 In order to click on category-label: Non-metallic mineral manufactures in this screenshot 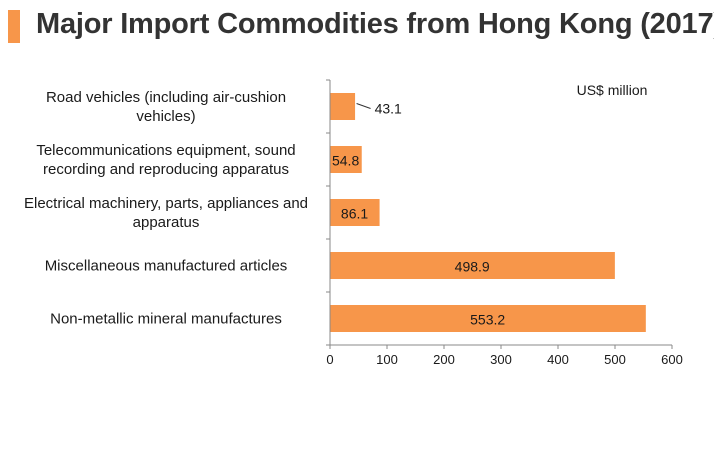, I will do `click(166, 319)`.